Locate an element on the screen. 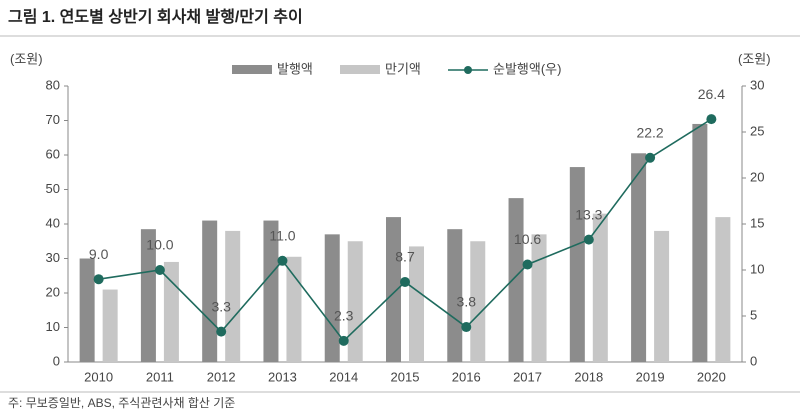 This screenshot has width=800, height=416. data-label: 3.8 is located at coordinates (467, 302).